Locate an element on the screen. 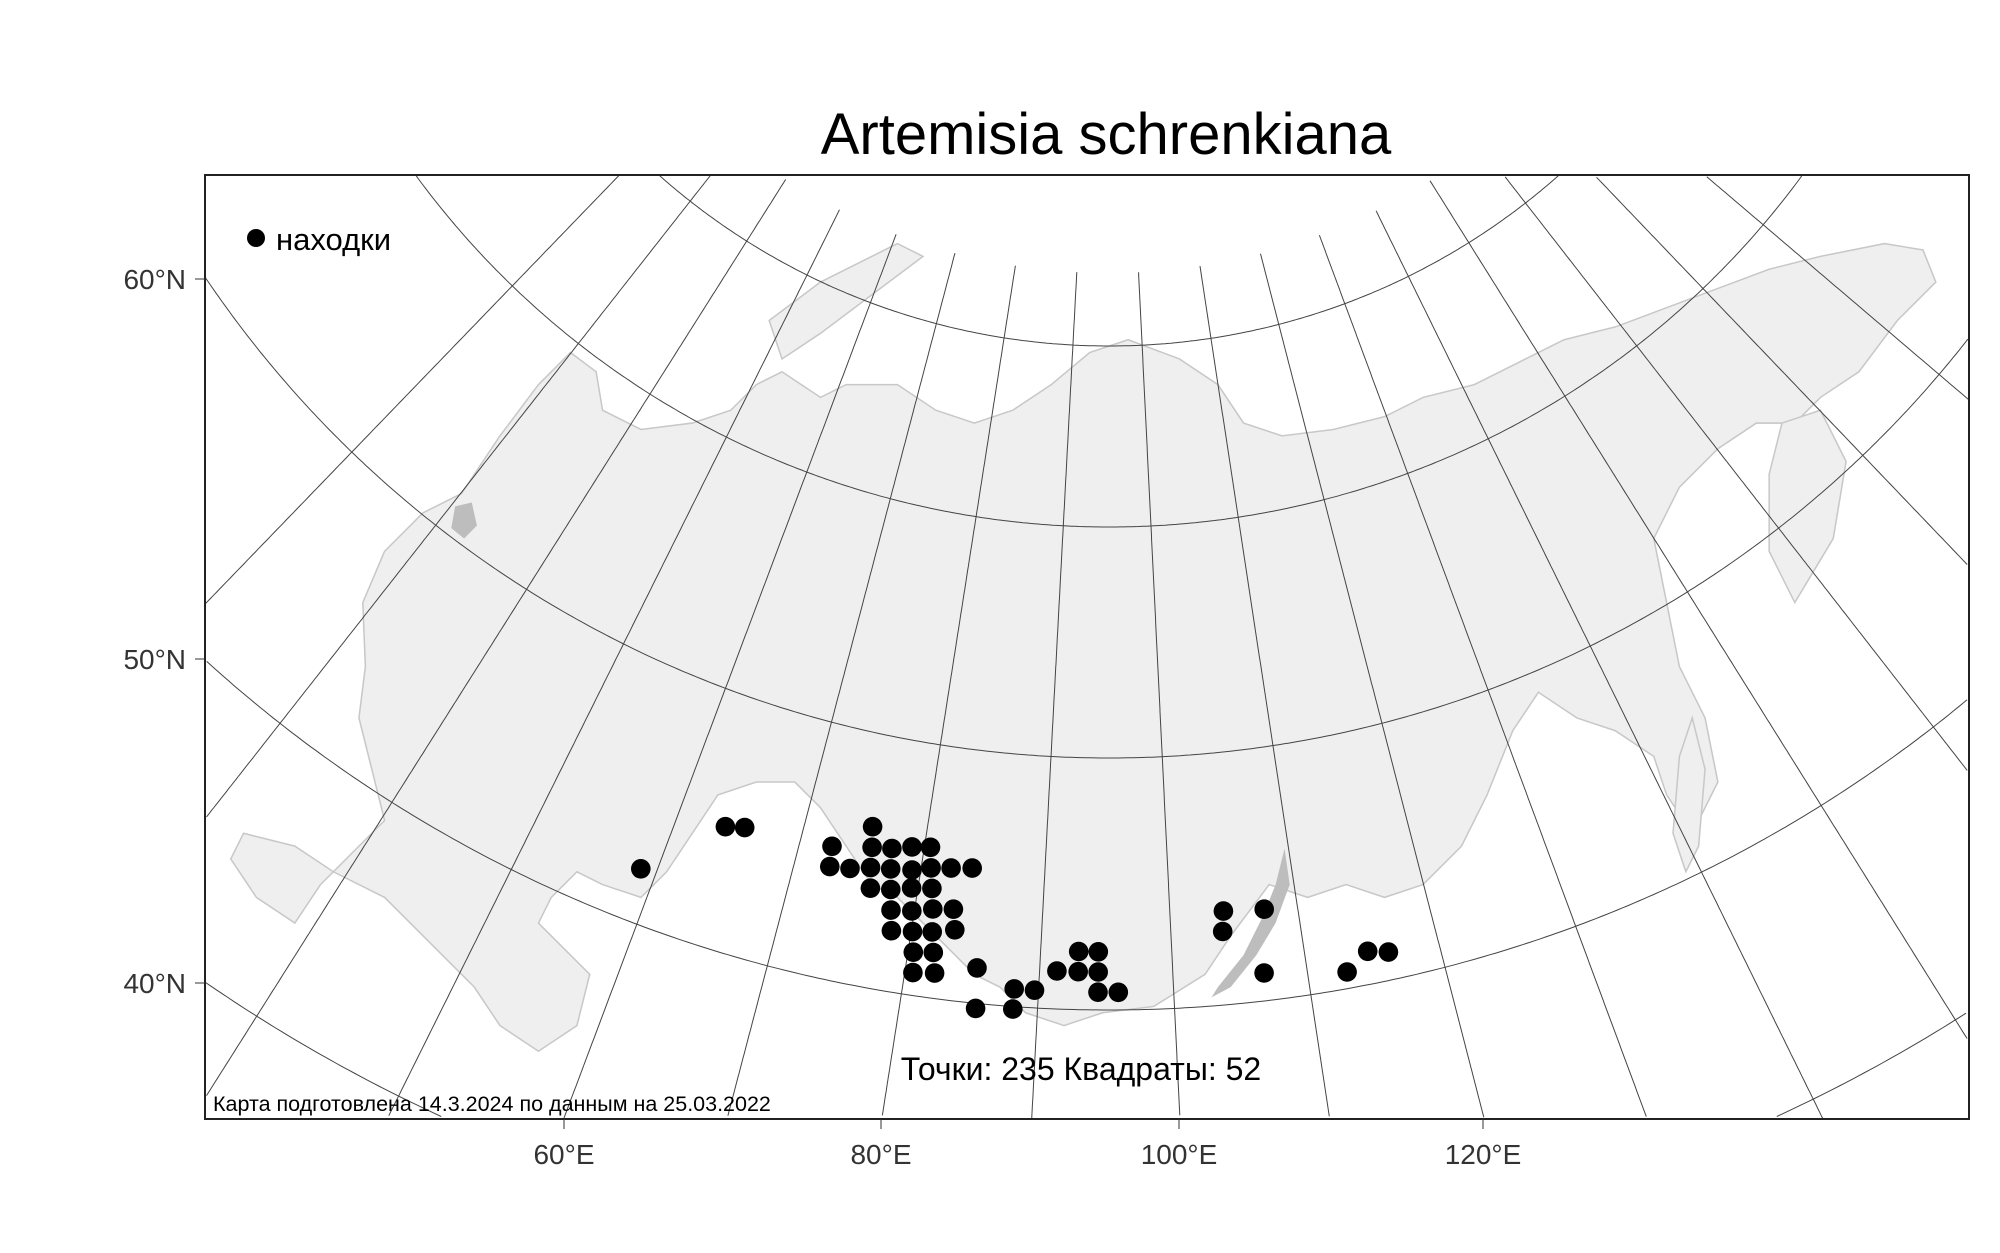 The image size is (2000, 1253). map-title: Artemisia schrenkiana is located at coordinates (1106, 134).